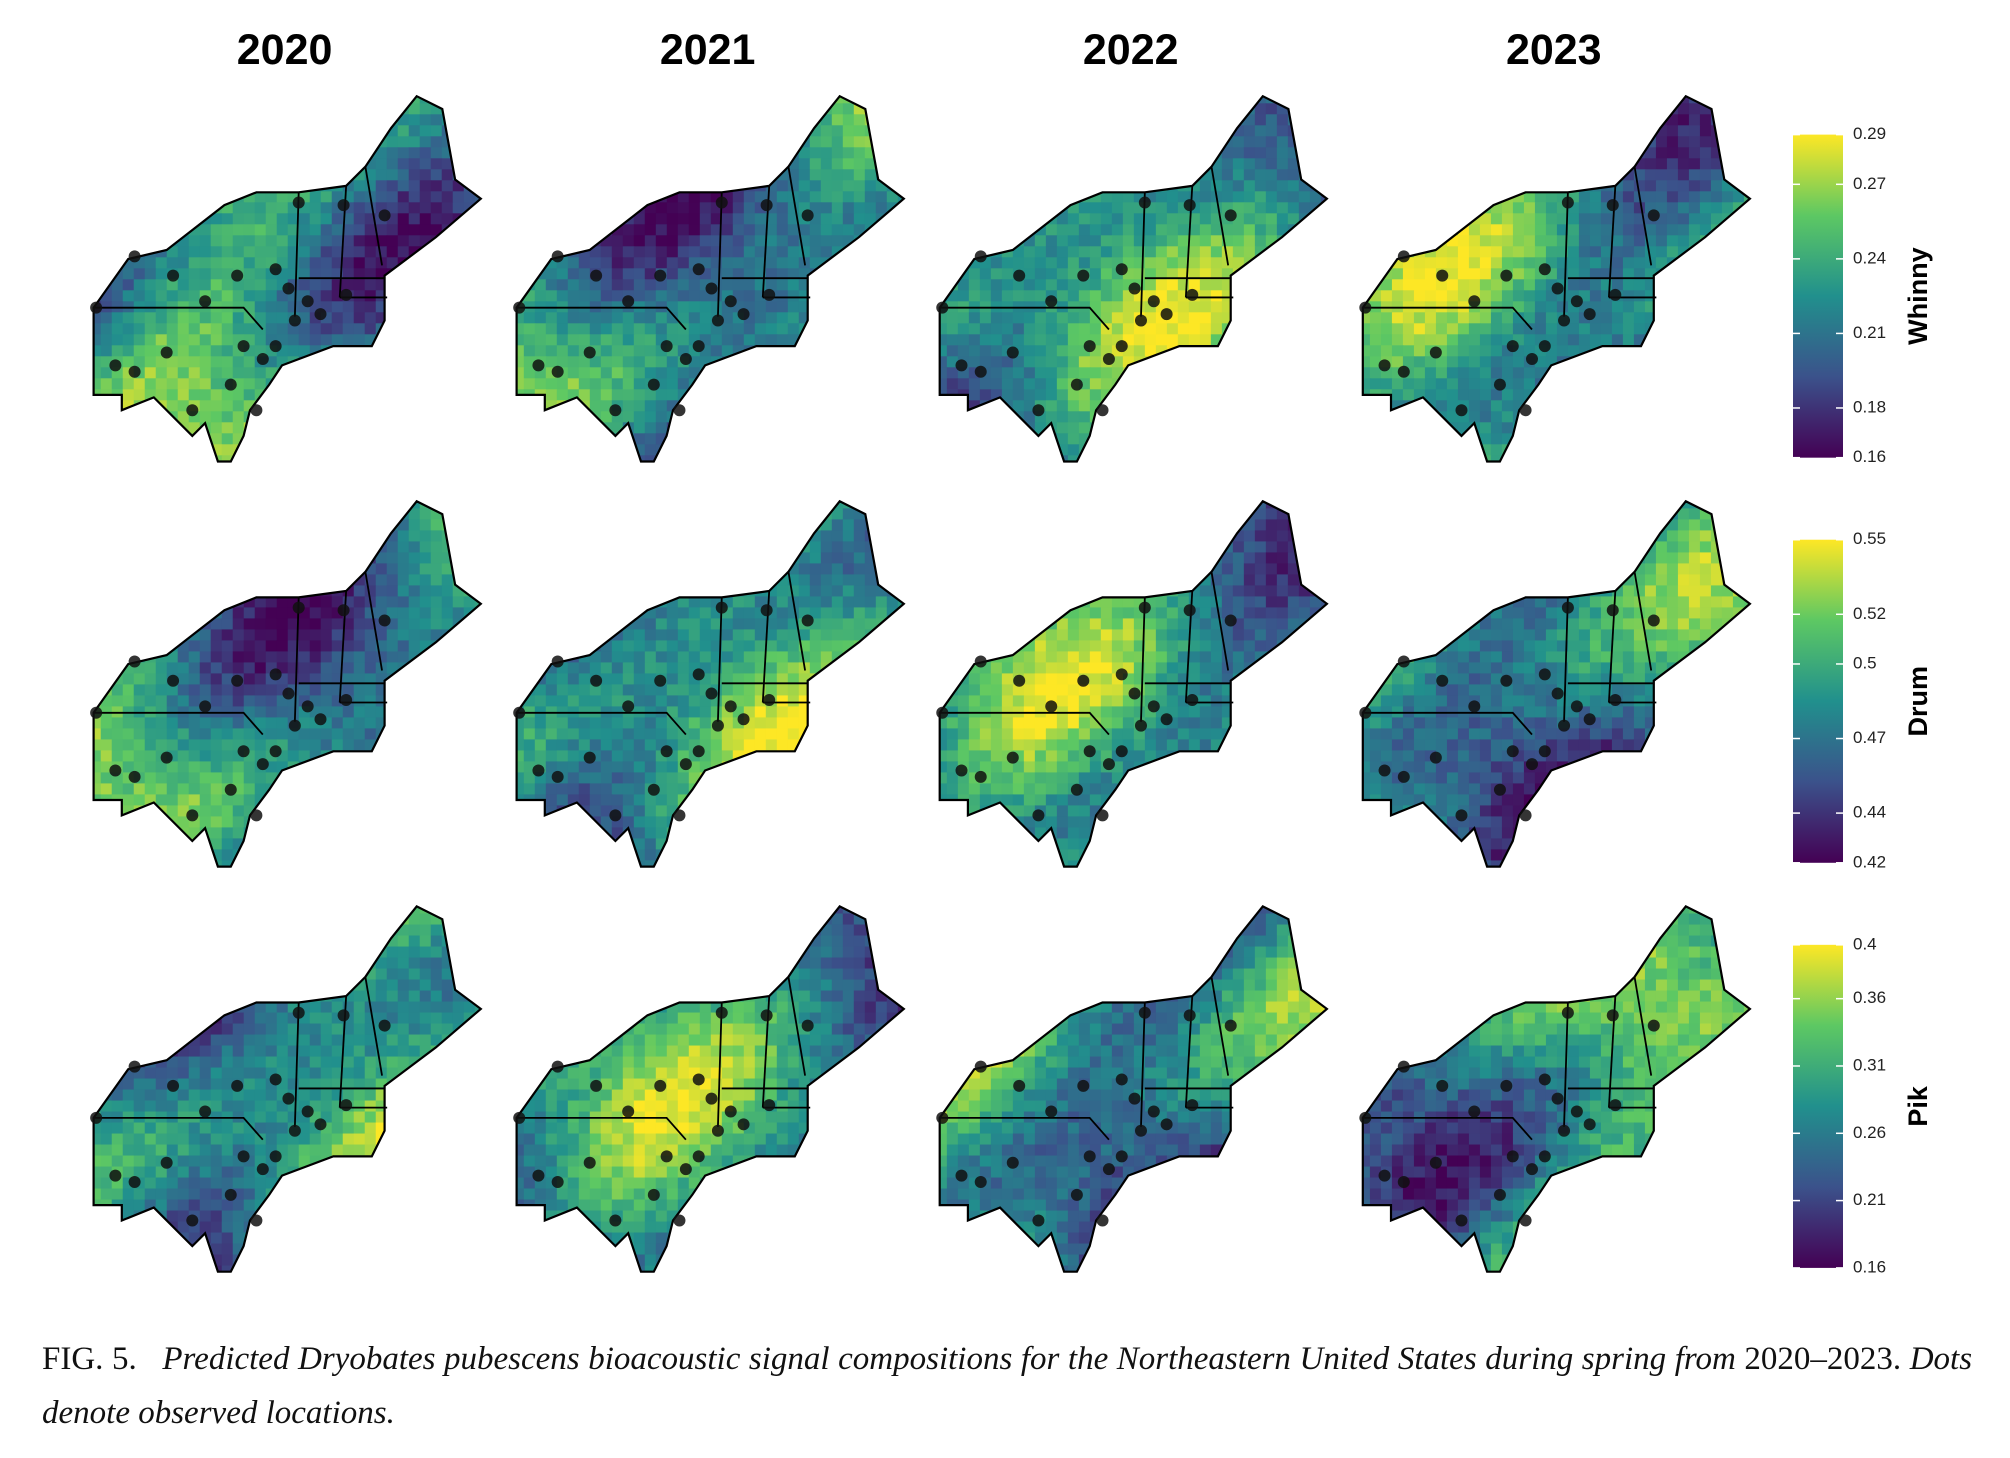  I want to click on colorbar-label: Drum, so click(1918, 701).